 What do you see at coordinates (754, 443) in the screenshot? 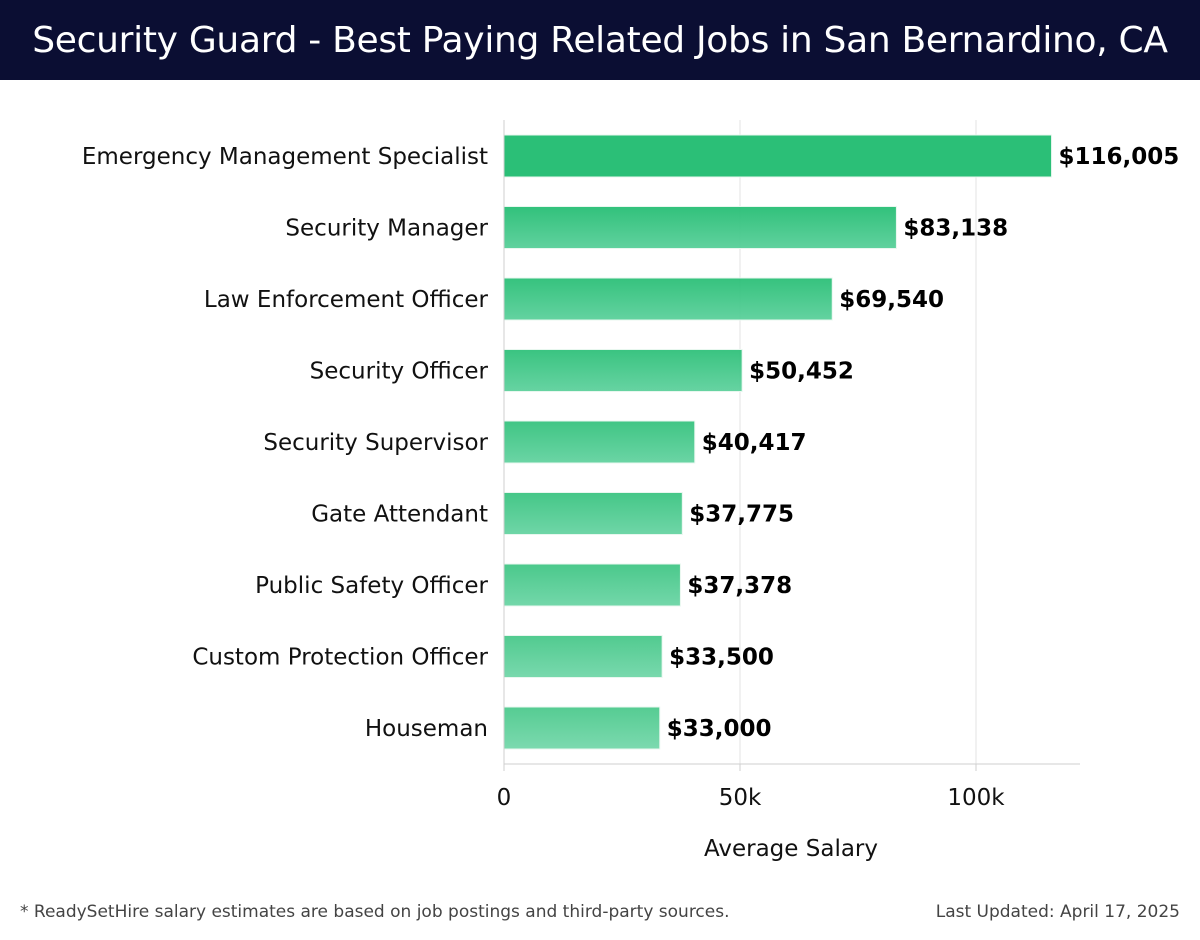
I see `value-label: $40,417` at bounding box center [754, 443].